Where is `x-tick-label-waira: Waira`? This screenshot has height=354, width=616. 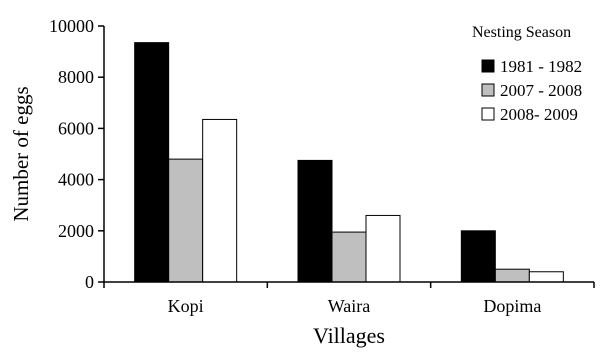 x-tick-label-waira: Waira is located at coordinates (349, 306).